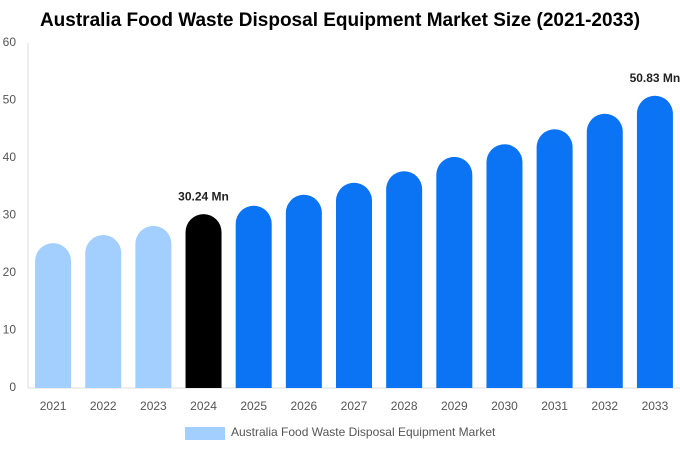  I want to click on y-tick-label: 30, so click(10, 215).